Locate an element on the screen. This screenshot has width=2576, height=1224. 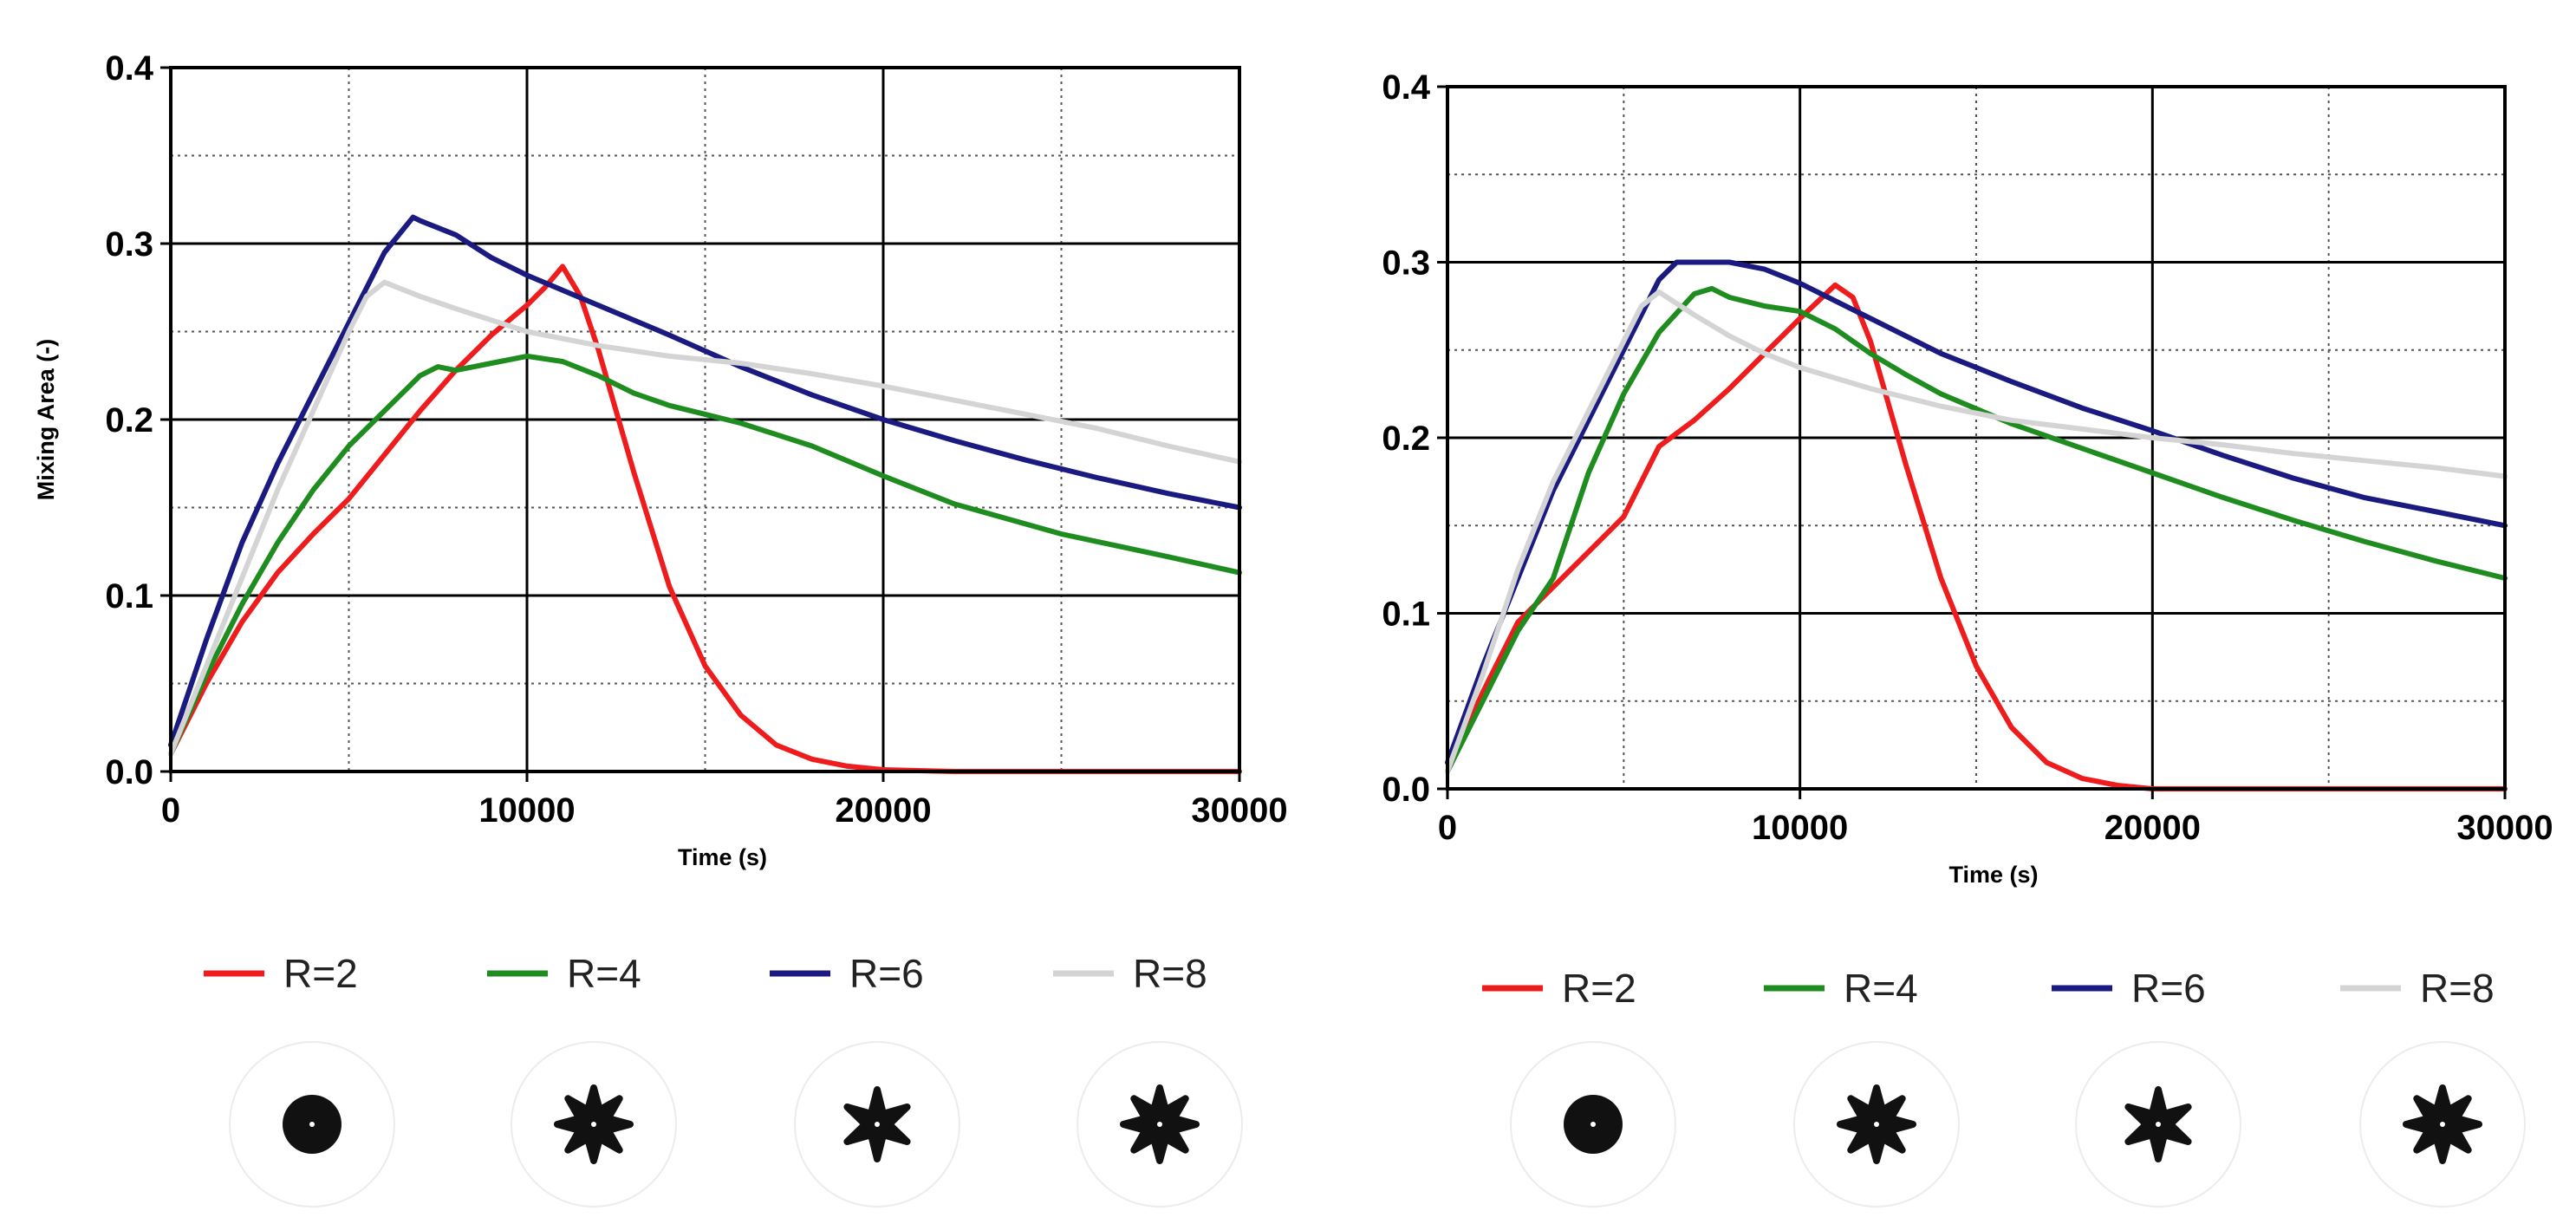
legend-right: R=2 R=4 R=6 R=8 is located at coordinates (1988, 988).